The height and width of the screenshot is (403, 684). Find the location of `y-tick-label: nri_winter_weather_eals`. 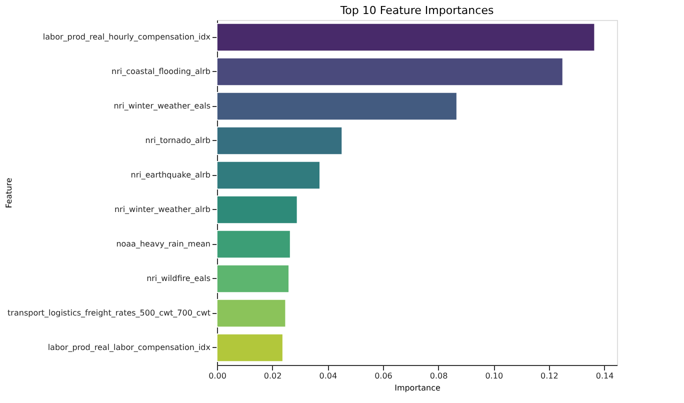

y-tick-label: nri_winter_weather_eals is located at coordinates (162, 105).